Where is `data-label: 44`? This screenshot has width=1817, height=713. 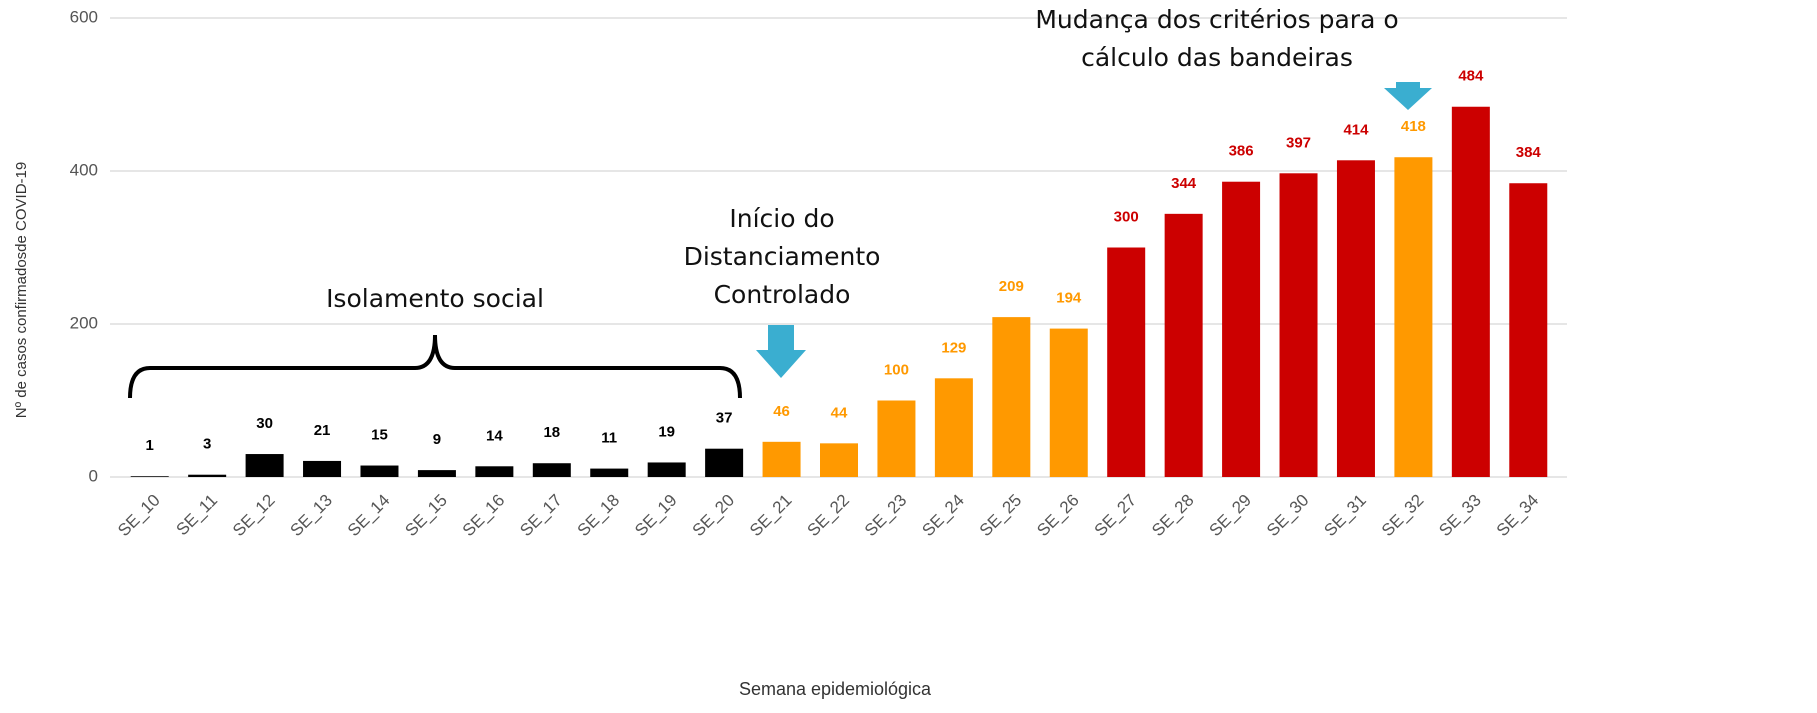
data-label: 44 is located at coordinates (839, 412).